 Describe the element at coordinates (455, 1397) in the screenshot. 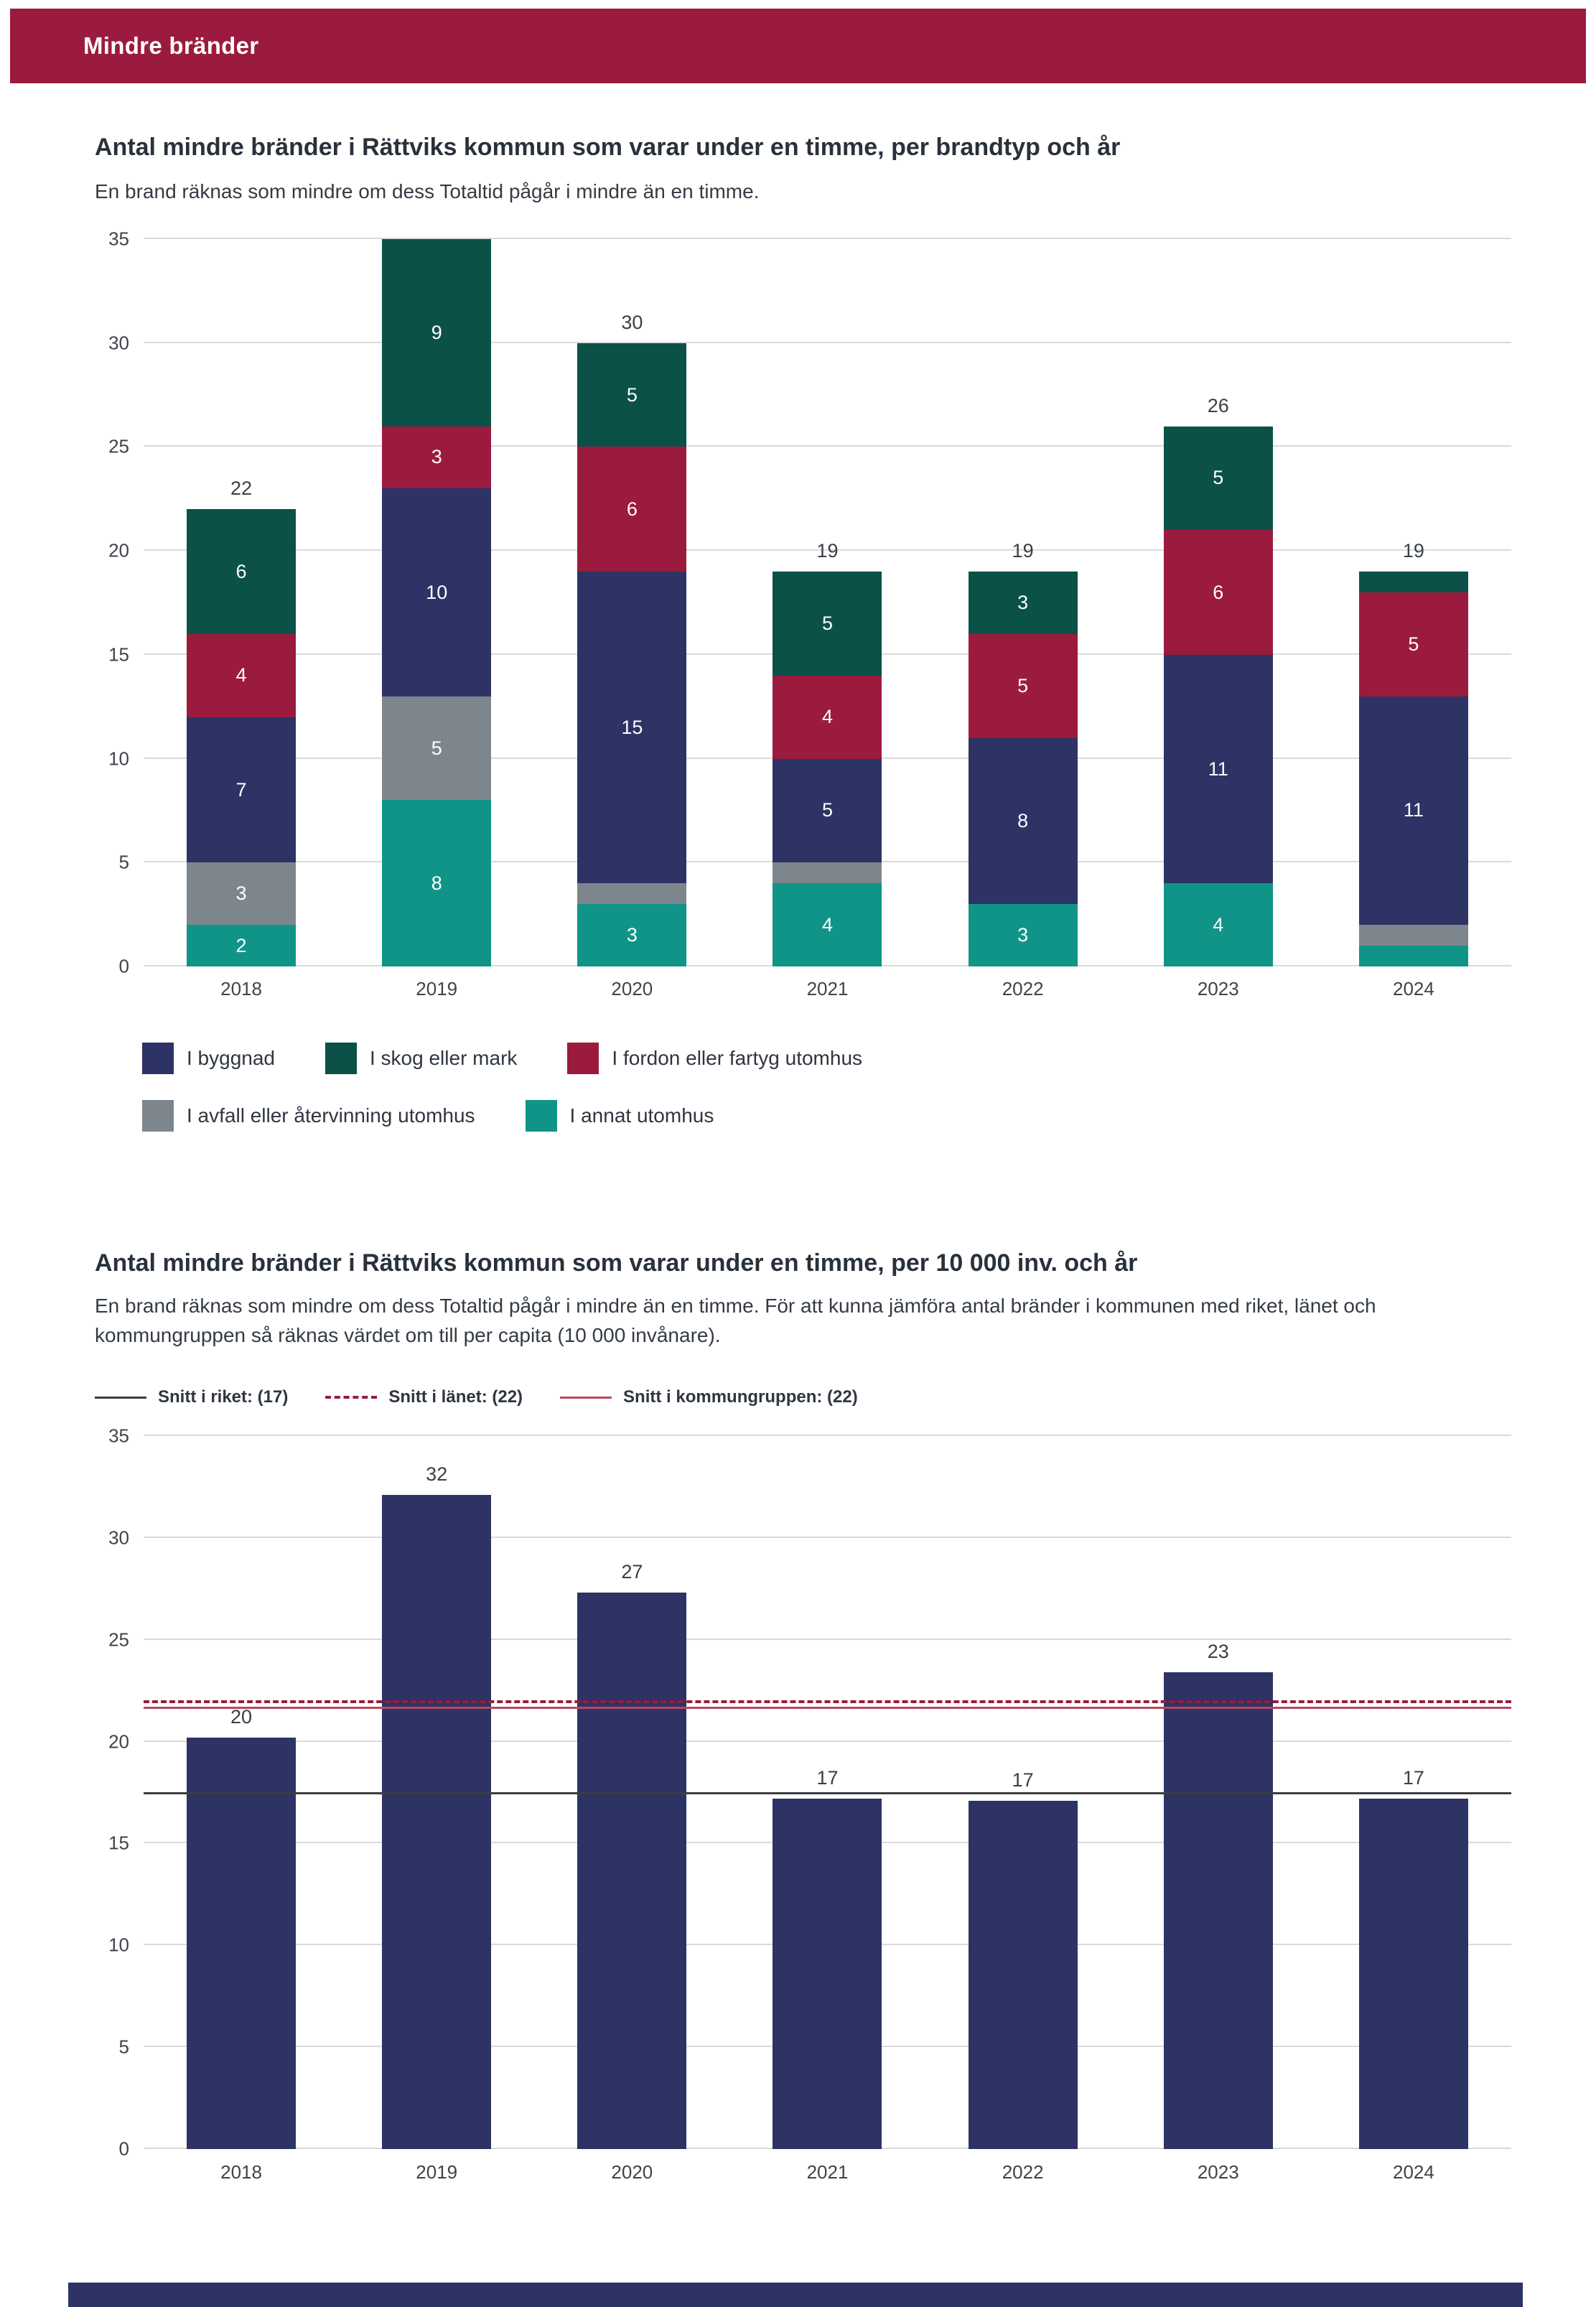

I see `legend-label: Snitt i länet: (22)` at that location.